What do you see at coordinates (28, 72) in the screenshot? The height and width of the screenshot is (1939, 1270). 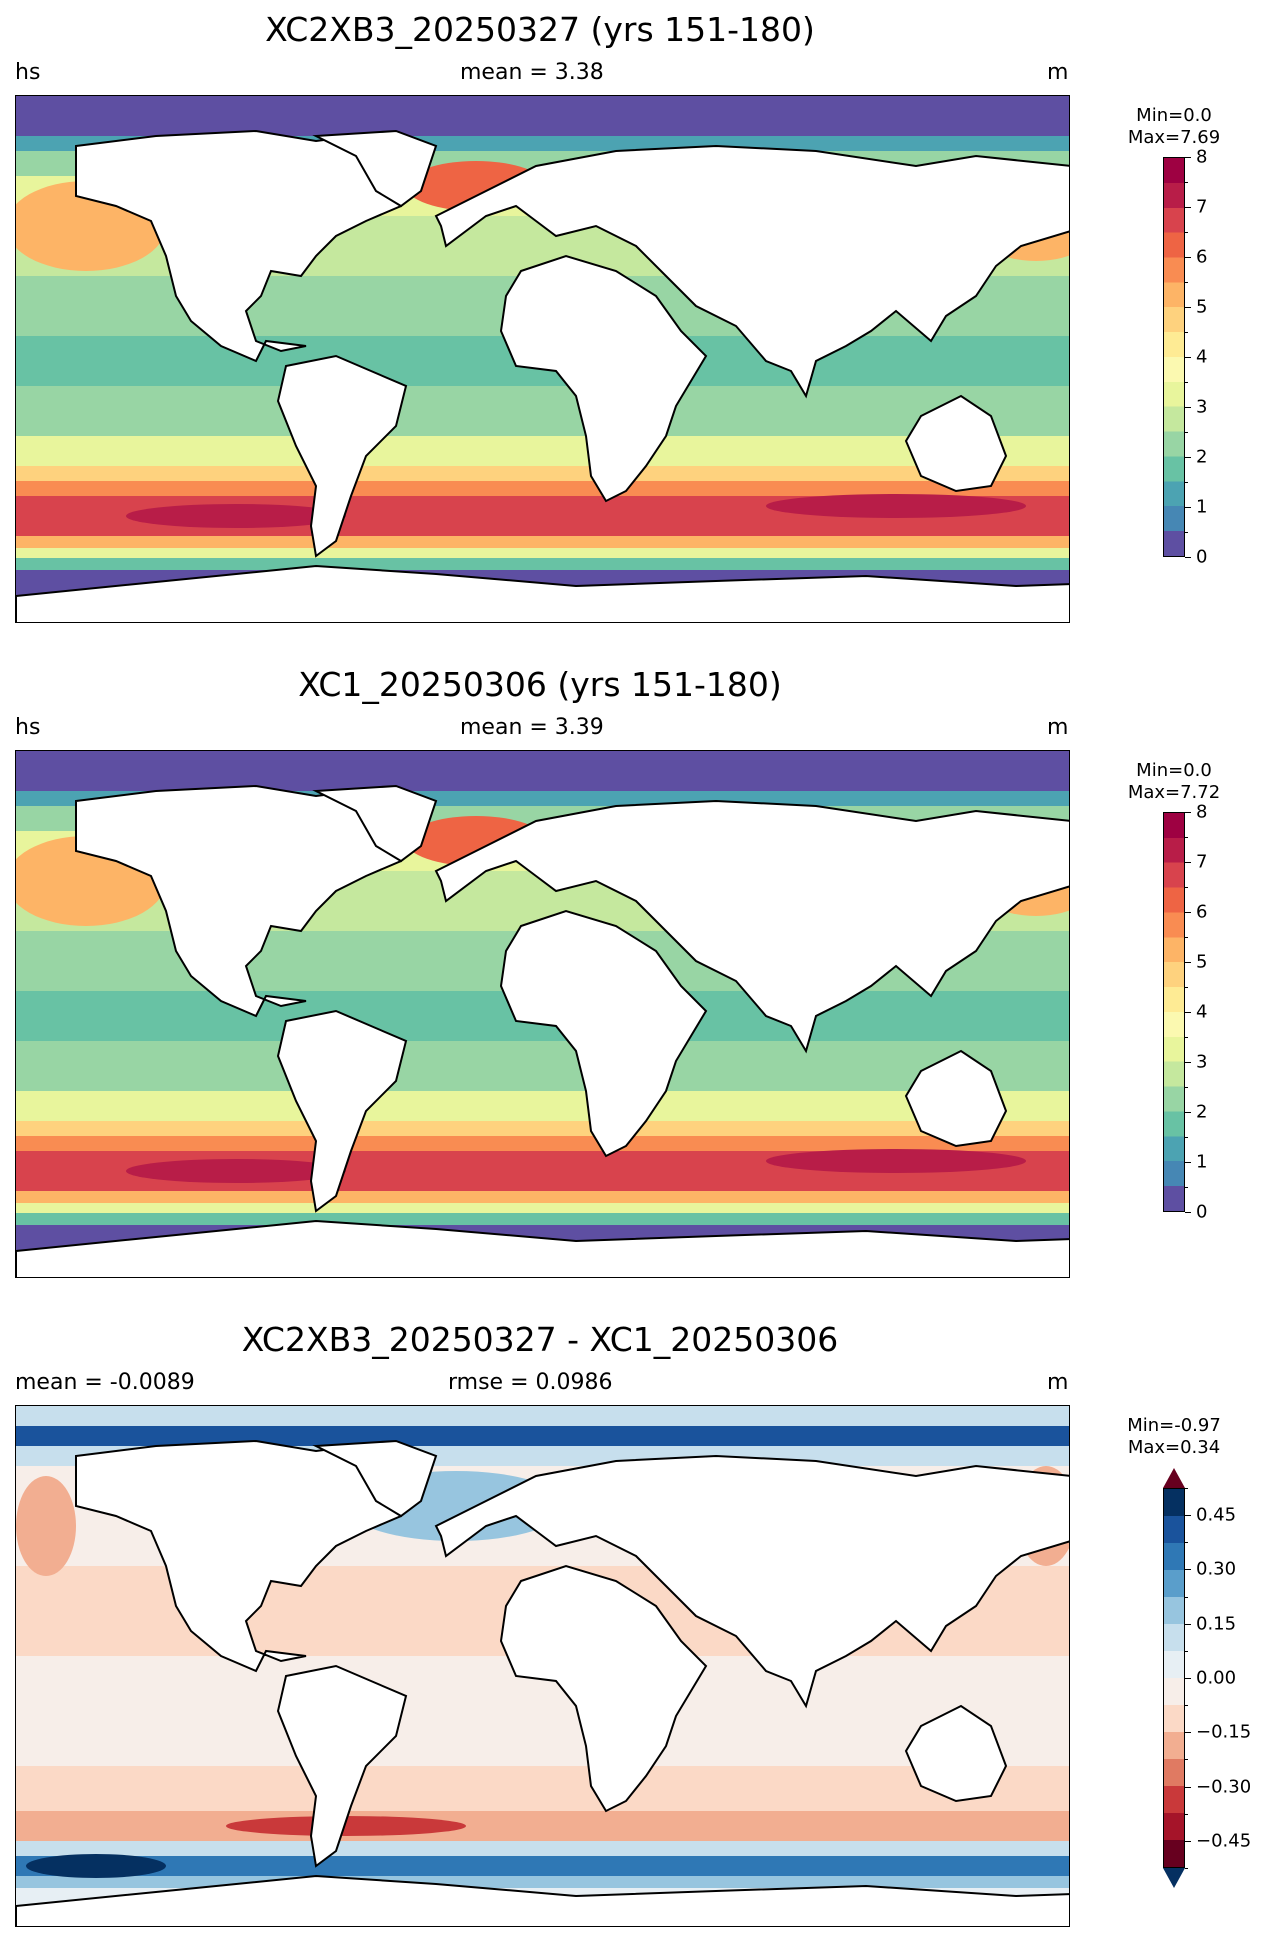 I see `variable-label: hs` at bounding box center [28, 72].